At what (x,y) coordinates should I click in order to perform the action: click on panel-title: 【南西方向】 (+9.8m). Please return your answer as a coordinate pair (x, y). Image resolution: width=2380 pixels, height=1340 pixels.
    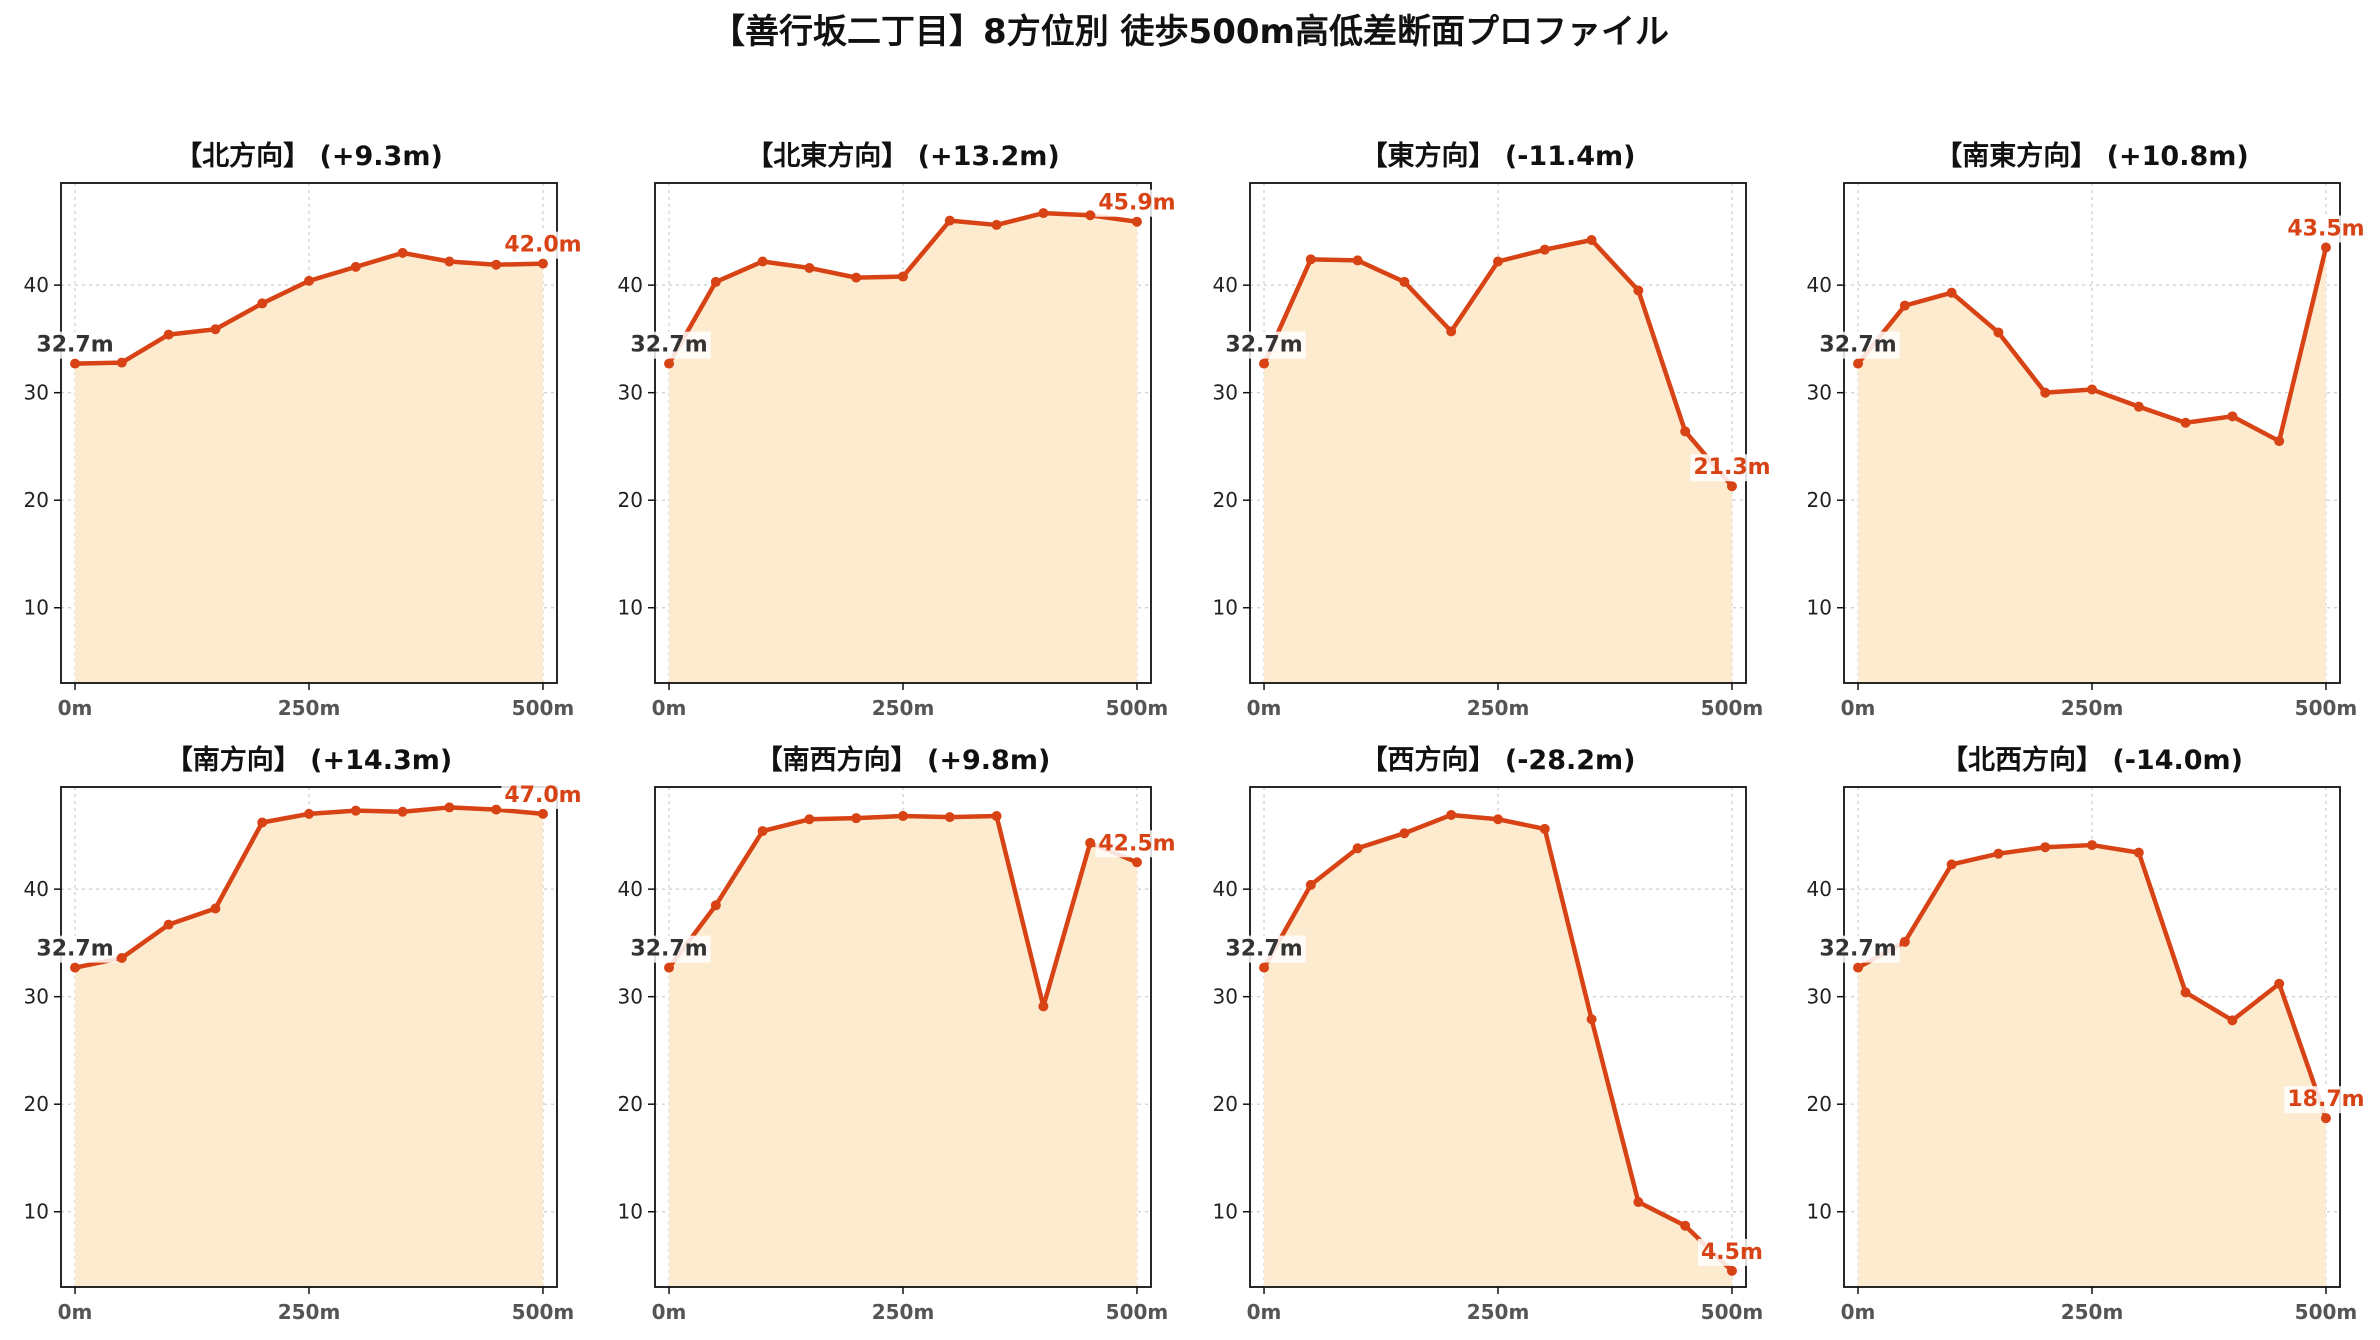
    Looking at the image, I should click on (903, 760).